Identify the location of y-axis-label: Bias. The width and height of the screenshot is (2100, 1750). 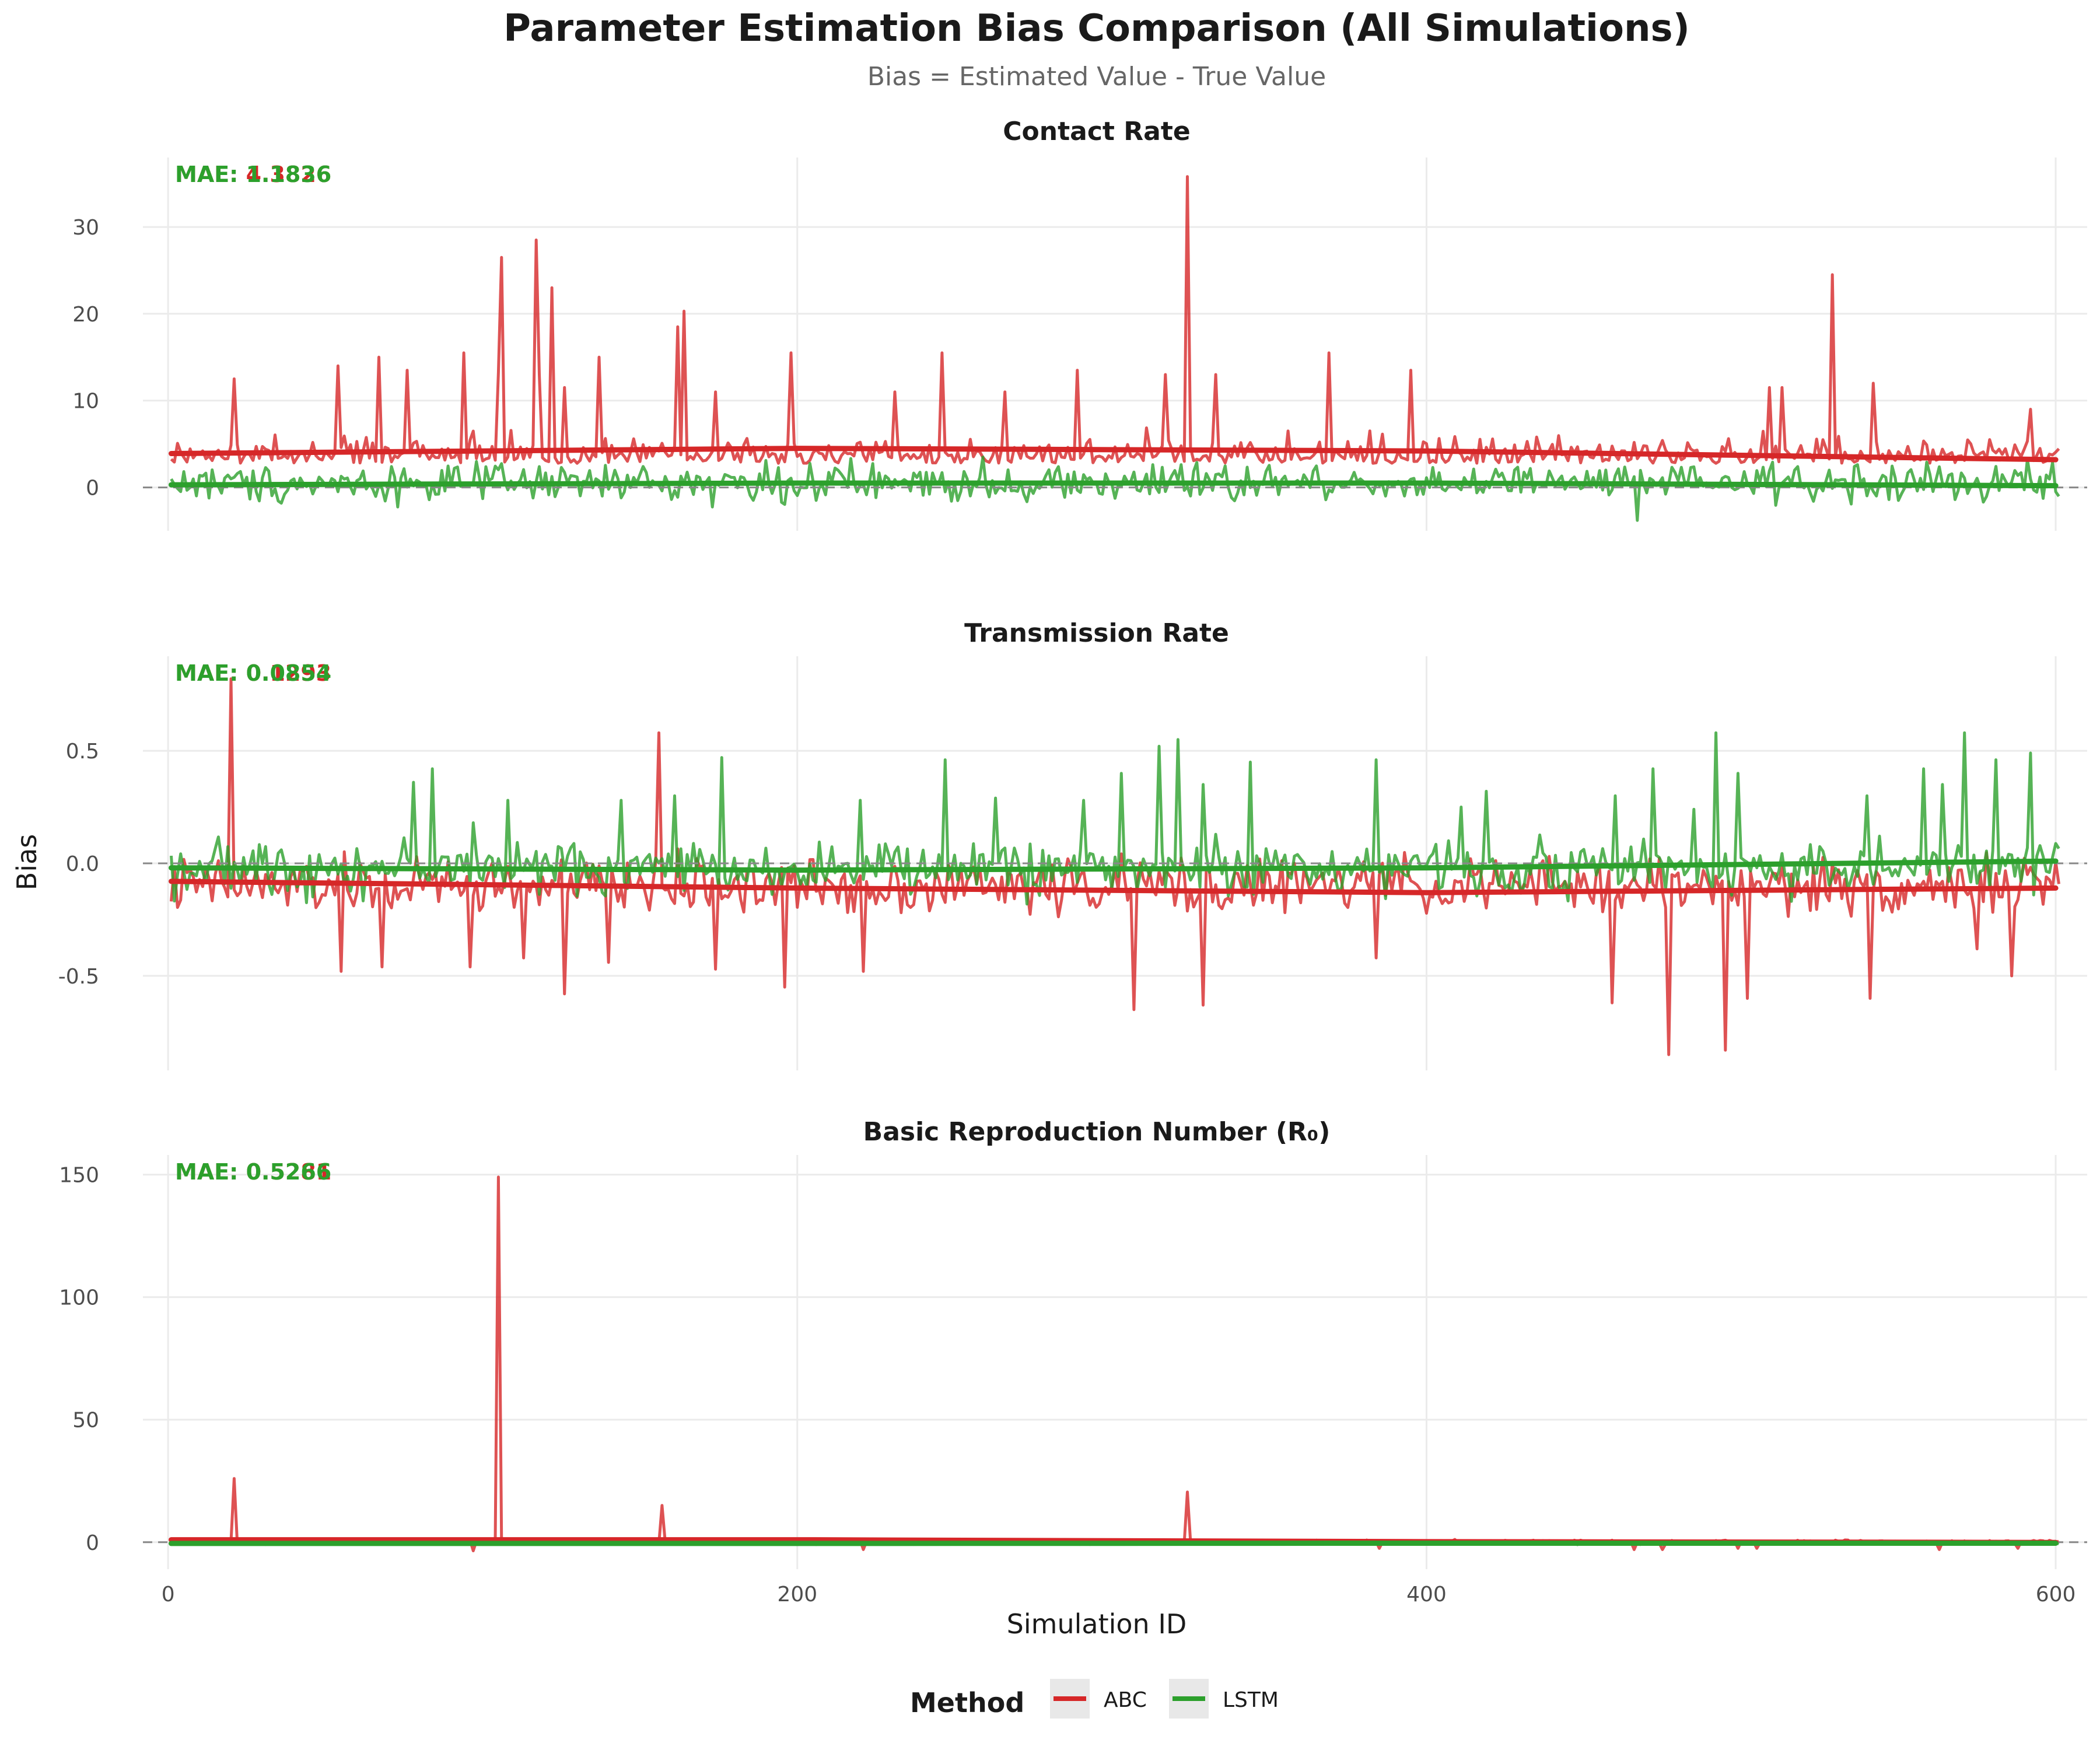
(27, 862).